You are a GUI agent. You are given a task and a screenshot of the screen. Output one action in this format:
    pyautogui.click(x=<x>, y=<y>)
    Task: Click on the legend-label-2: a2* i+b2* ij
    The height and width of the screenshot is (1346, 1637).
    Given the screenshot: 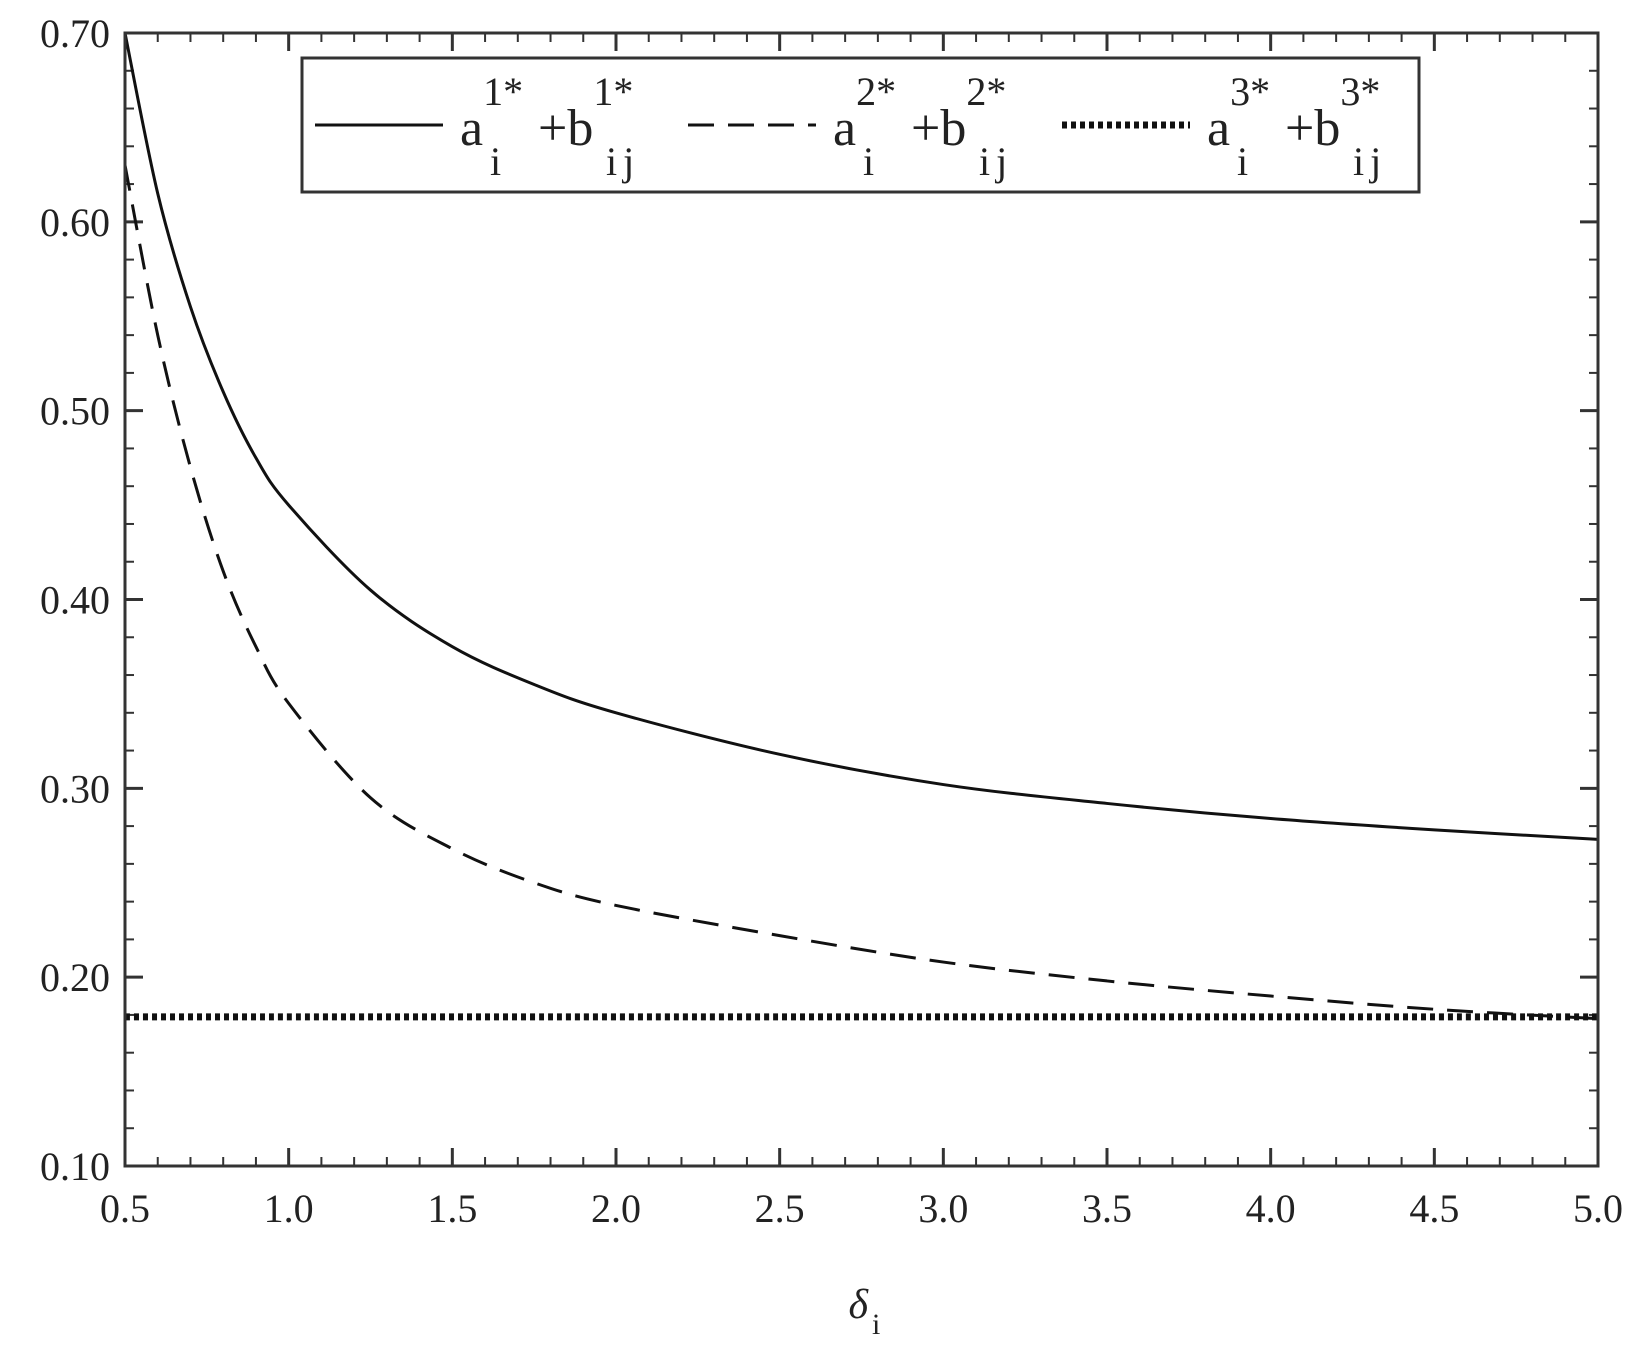 What is the action you would take?
    pyautogui.click(x=923, y=126)
    